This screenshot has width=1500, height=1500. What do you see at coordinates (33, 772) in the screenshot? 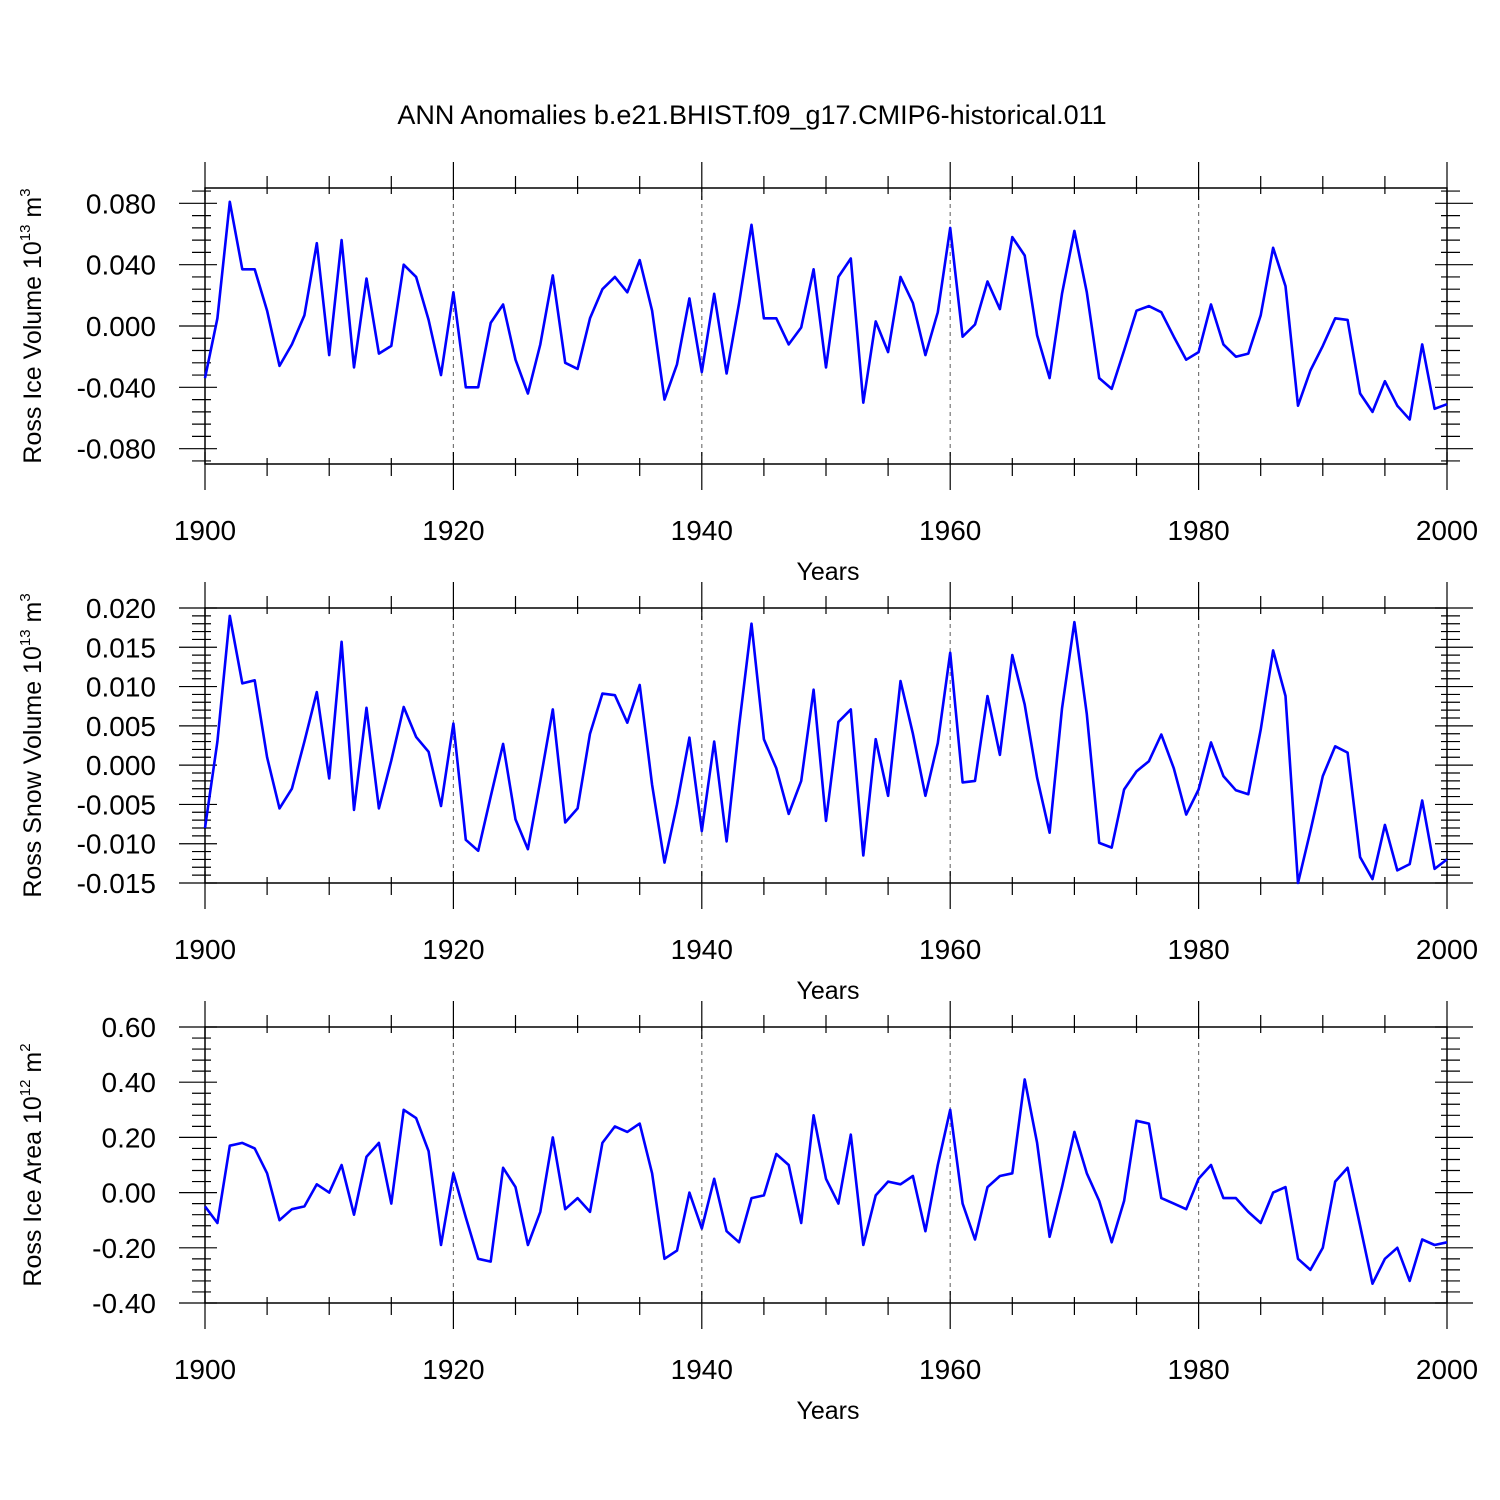
I see `y-axis-label-text: Ross Snow Volume 10` at bounding box center [33, 772].